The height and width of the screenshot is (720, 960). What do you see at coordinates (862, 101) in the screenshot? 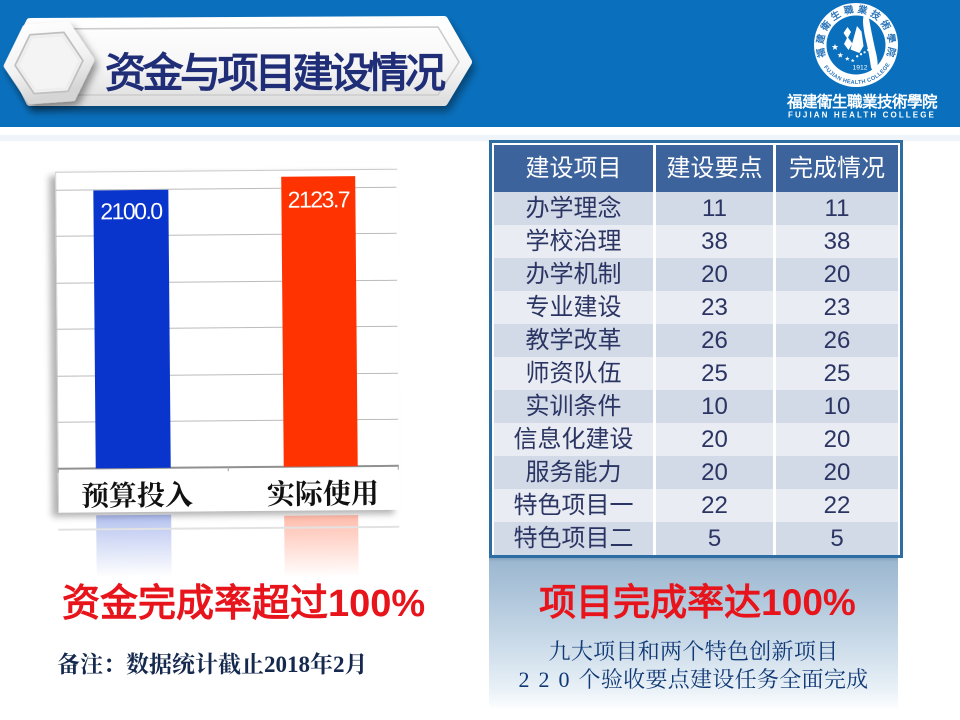
I see `svg-text: 福建衛生職業技術學院` at bounding box center [862, 101].